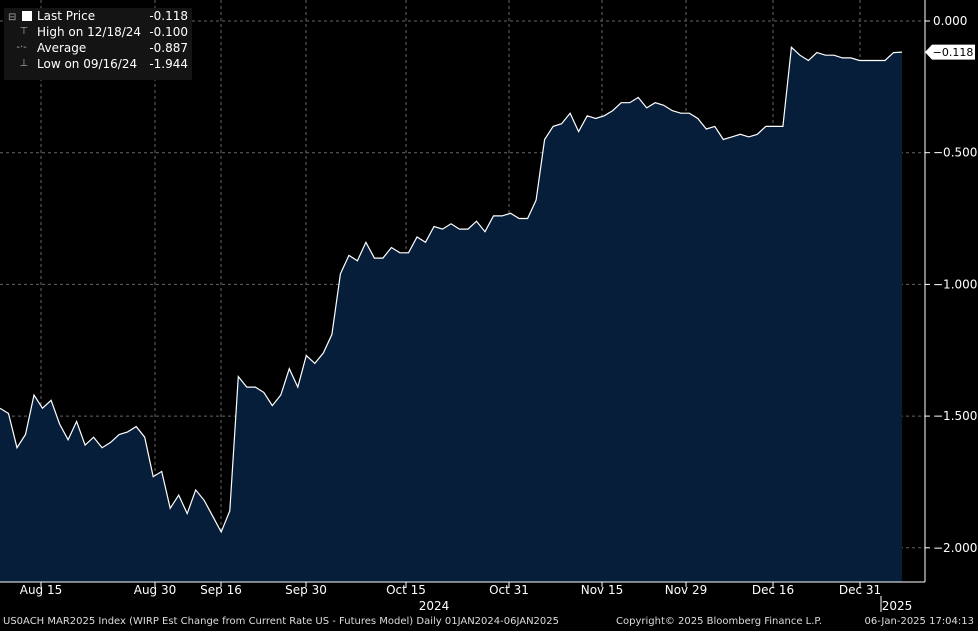  I want to click on x-tick-label: Aug 15, so click(41, 590).